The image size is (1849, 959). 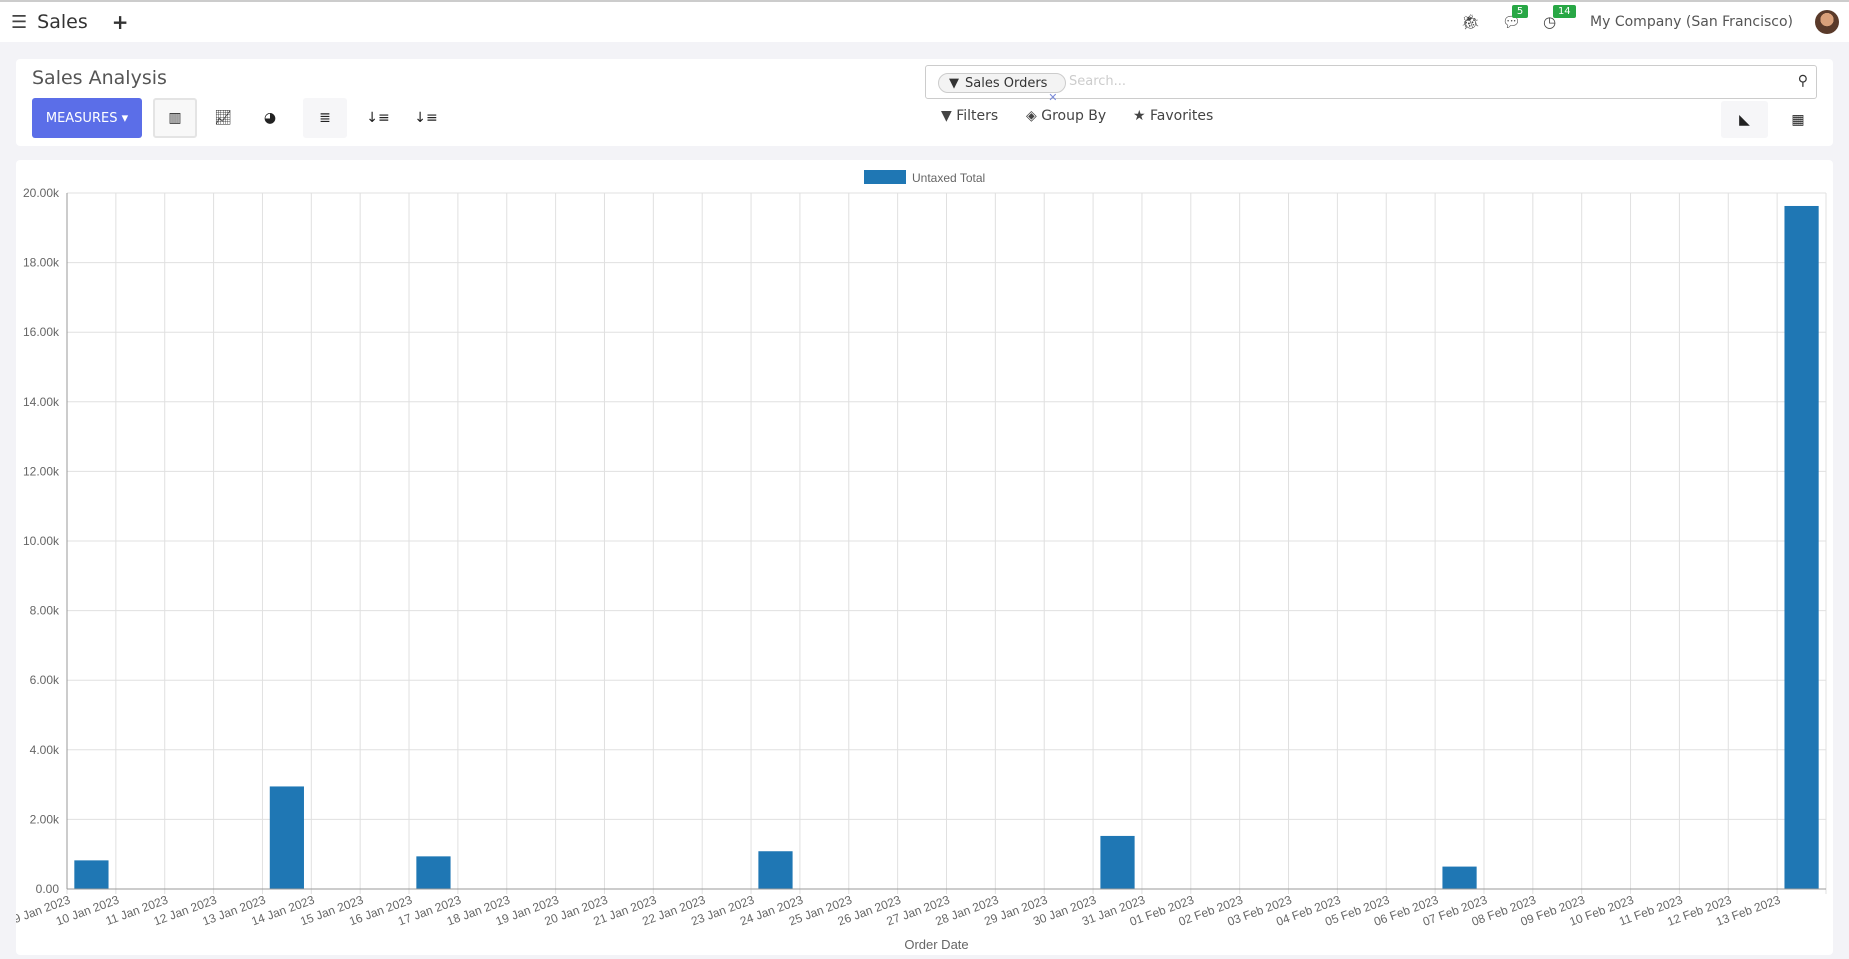 I want to click on pie-chart-icon: ◕, so click(x=270, y=118).